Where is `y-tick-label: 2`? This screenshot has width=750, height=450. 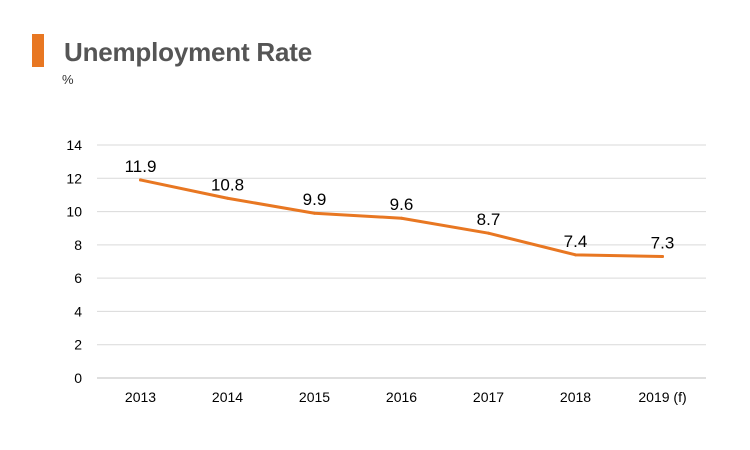 y-tick-label: 2 is located at coordinates (78, 345).